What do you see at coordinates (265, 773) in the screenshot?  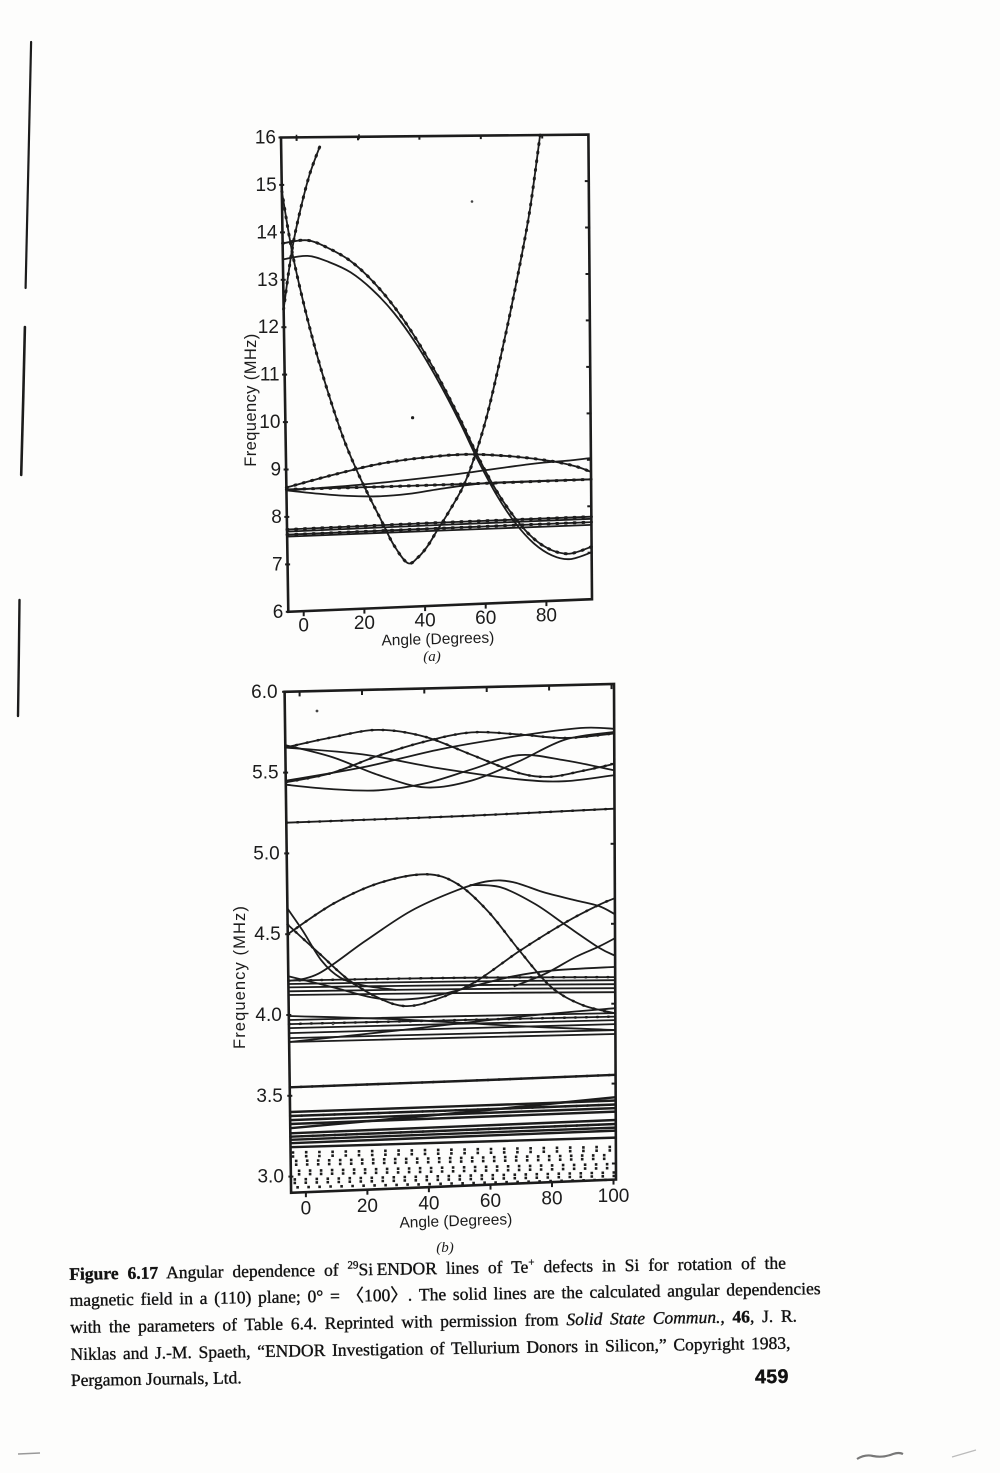 I see `svg-text: 5.5` at bounding box center [265, 773].